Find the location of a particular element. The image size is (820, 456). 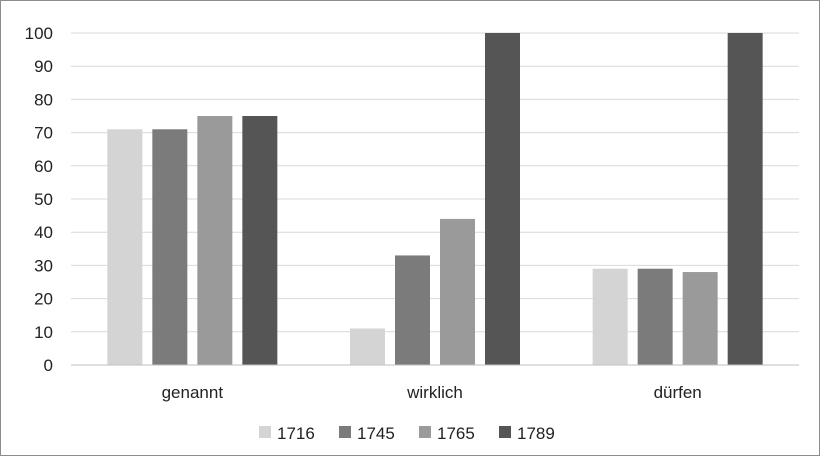

y-tick-label-10: 10 is located at coordinates (43, 332).